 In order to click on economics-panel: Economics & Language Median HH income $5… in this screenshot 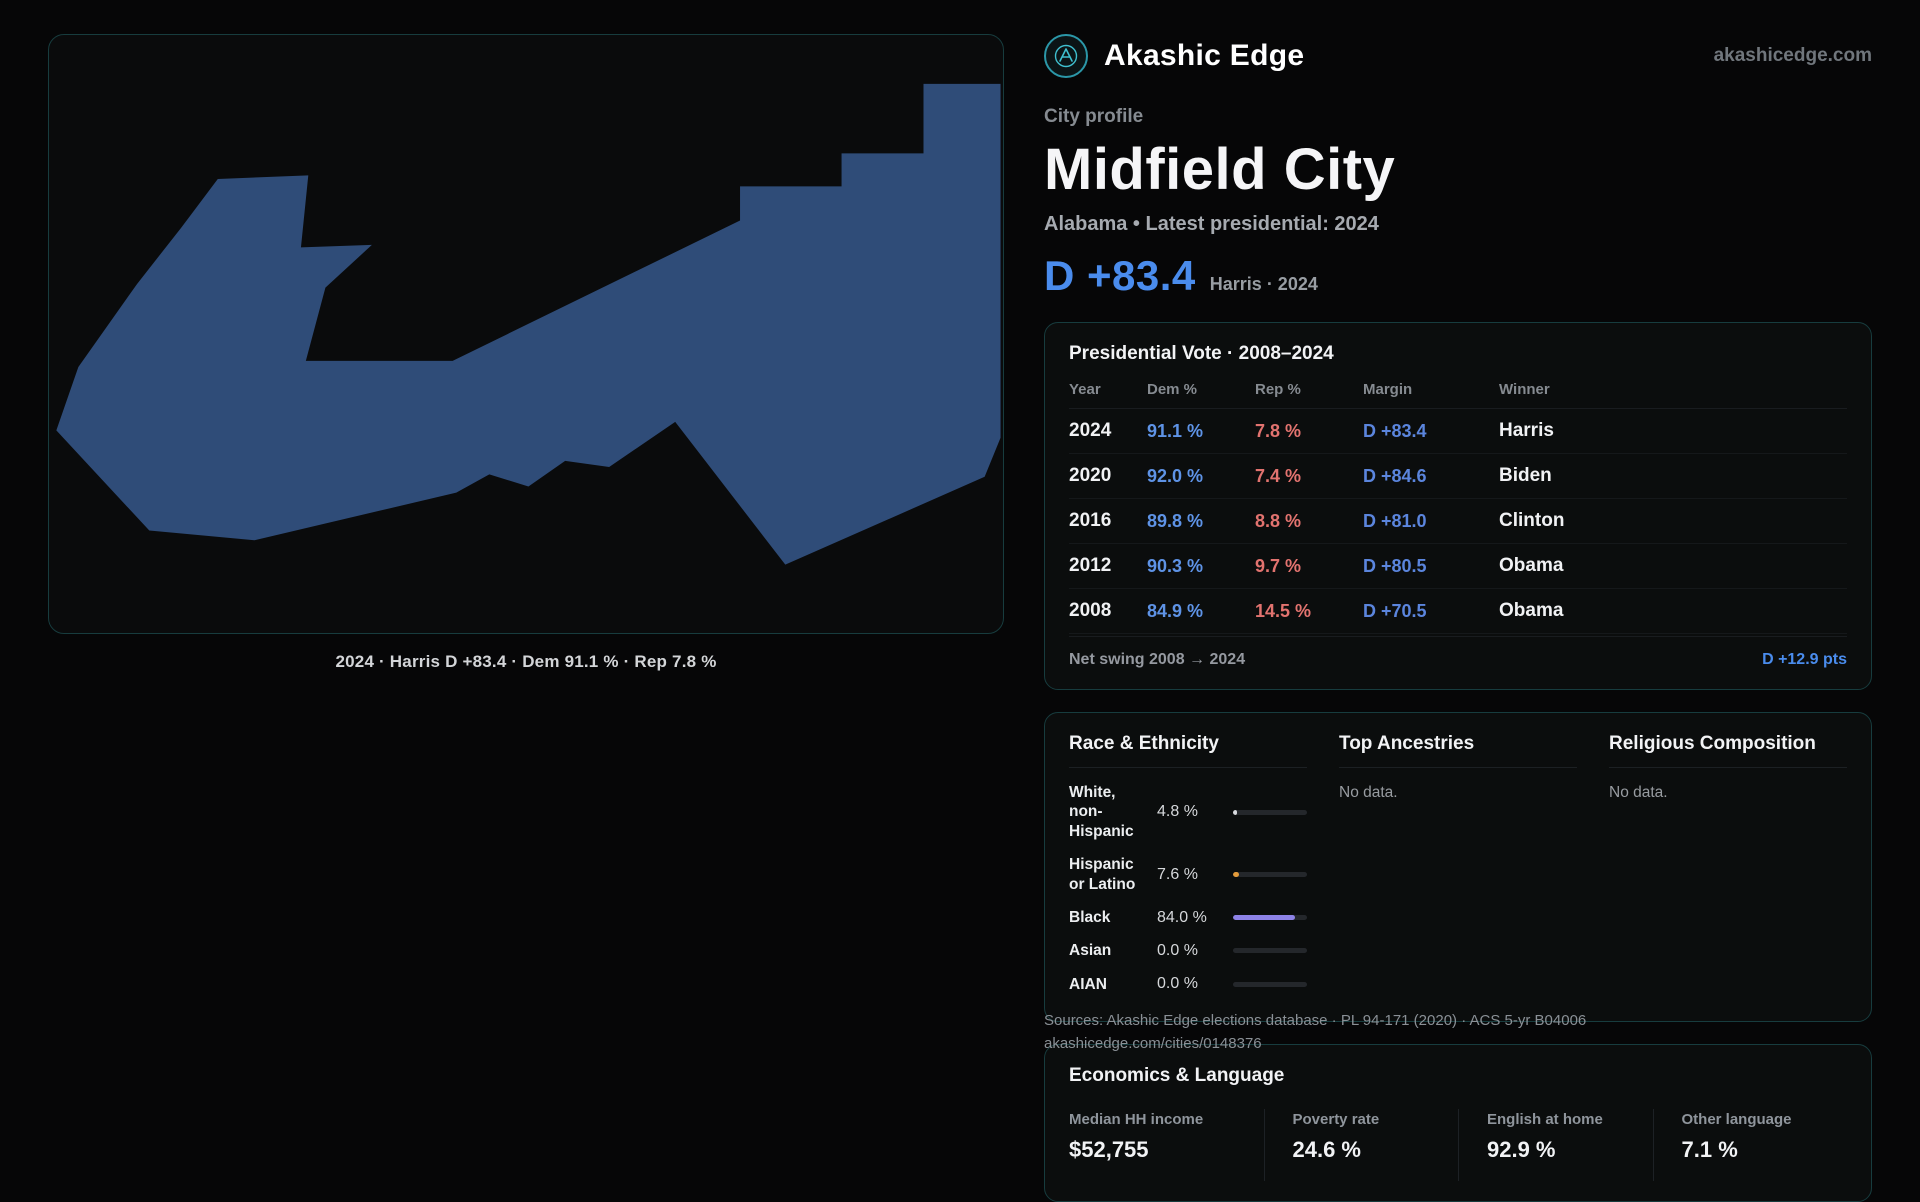, I will do `click(1458, 1123)`.